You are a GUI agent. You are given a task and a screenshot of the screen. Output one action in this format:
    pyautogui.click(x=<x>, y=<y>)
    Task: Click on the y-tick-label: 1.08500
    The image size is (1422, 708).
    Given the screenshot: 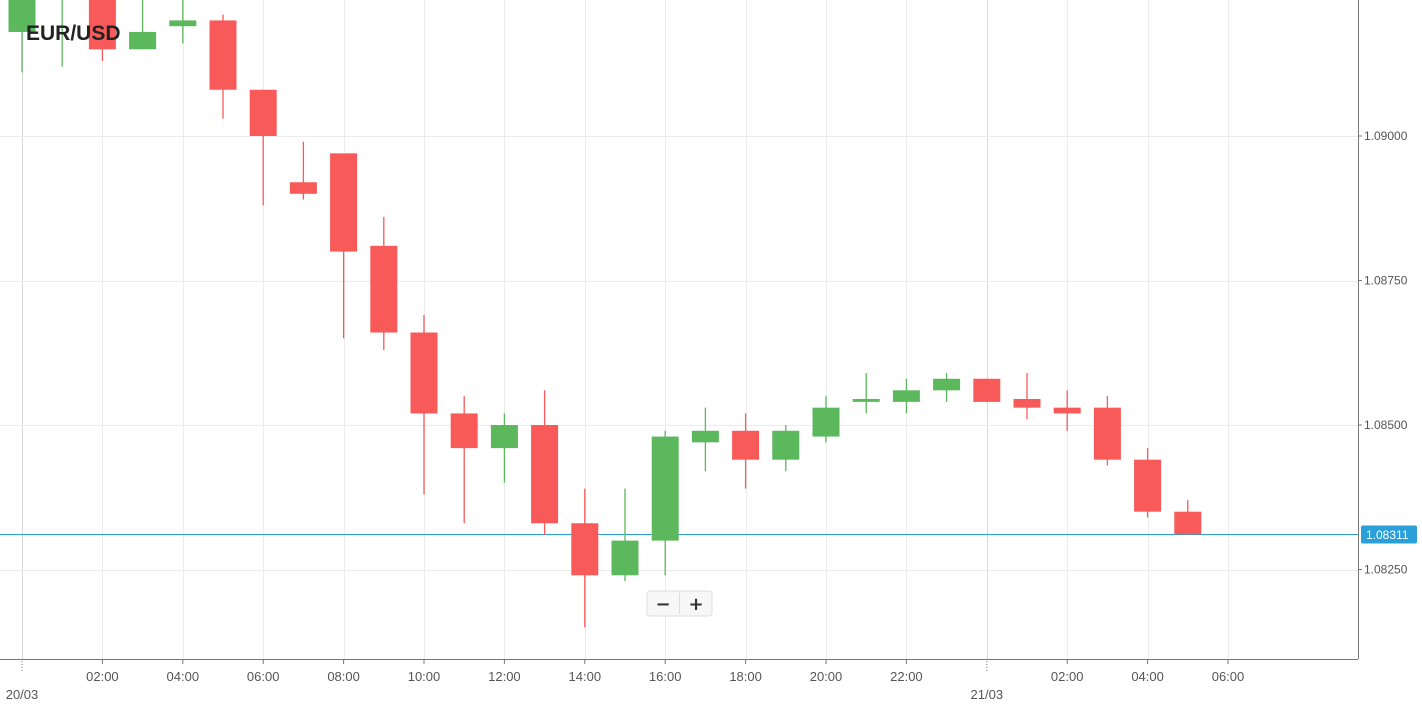 What is the action you would take?
    pyautogui.click(x=1386, y=425)
    